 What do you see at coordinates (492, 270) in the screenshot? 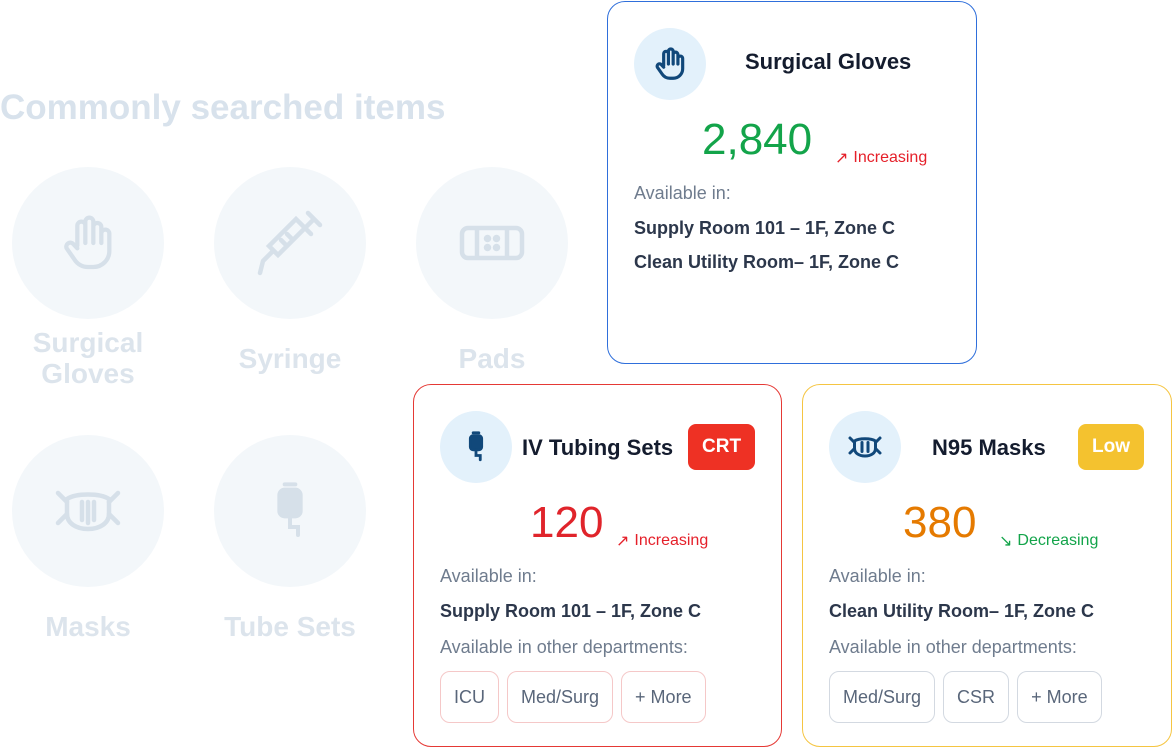
I see `category-pads: Pads` at bounding box center [492, 270].